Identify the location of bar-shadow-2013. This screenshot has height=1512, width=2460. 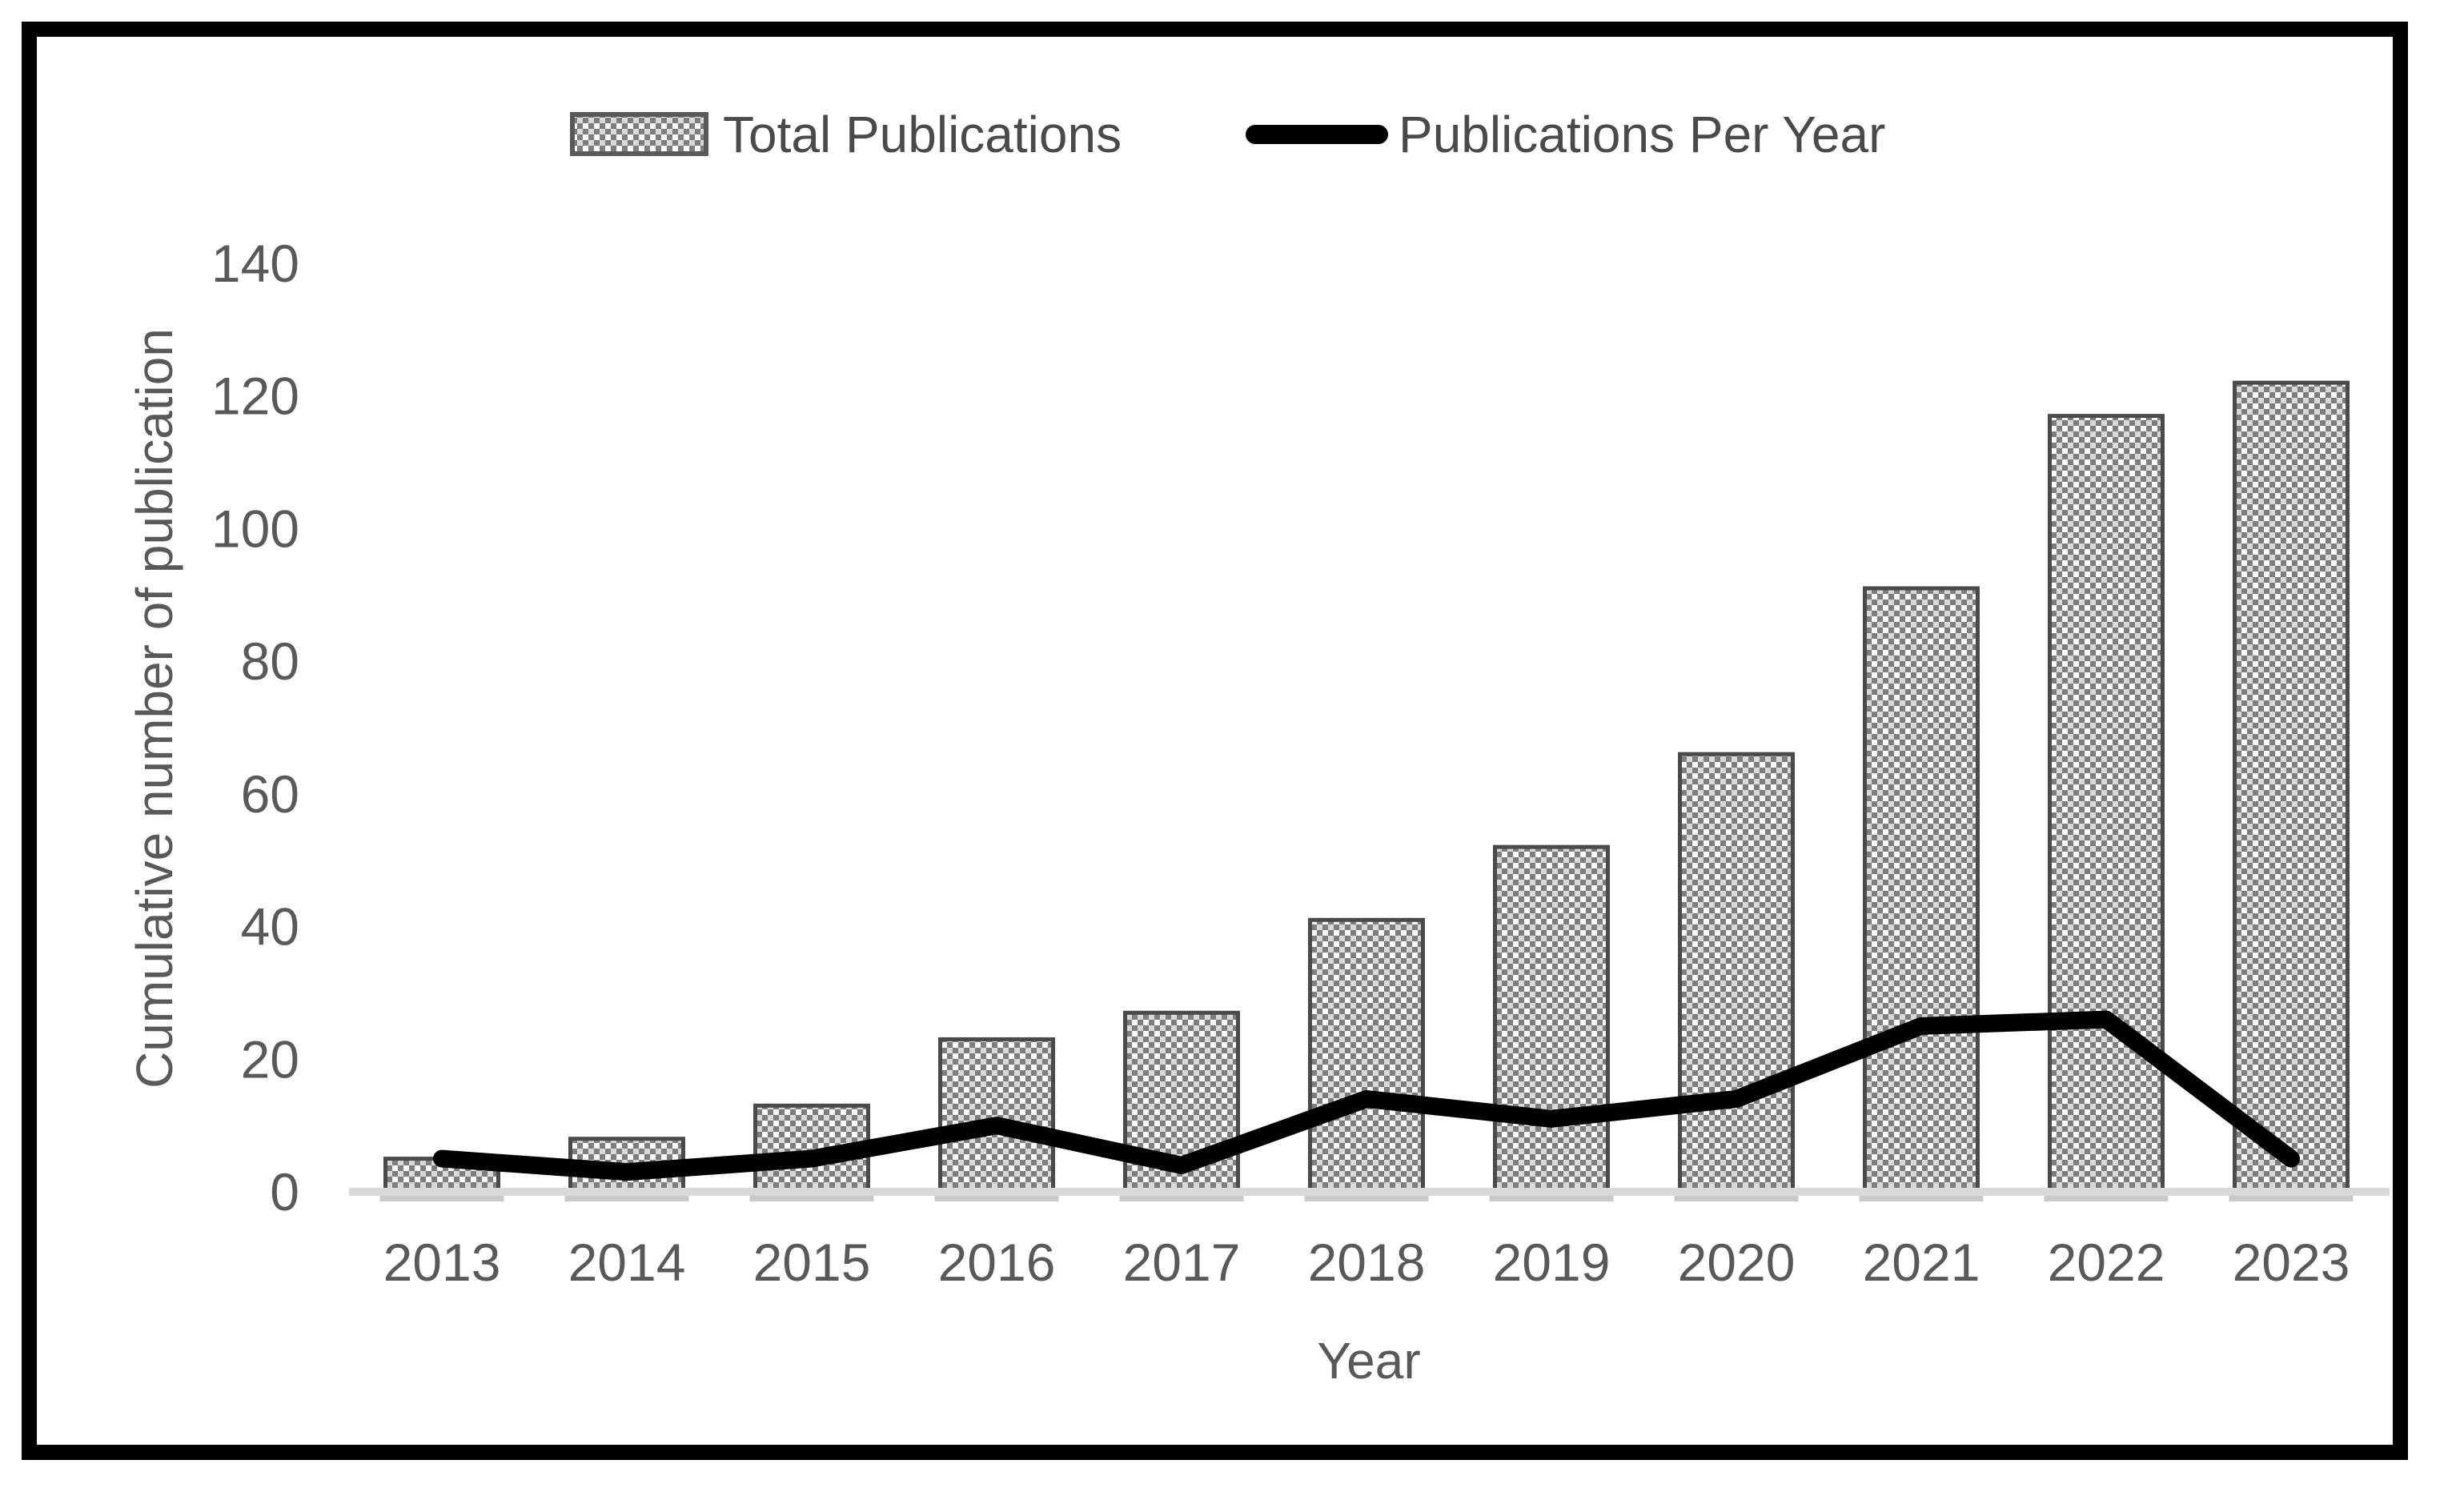
(441, 1198).